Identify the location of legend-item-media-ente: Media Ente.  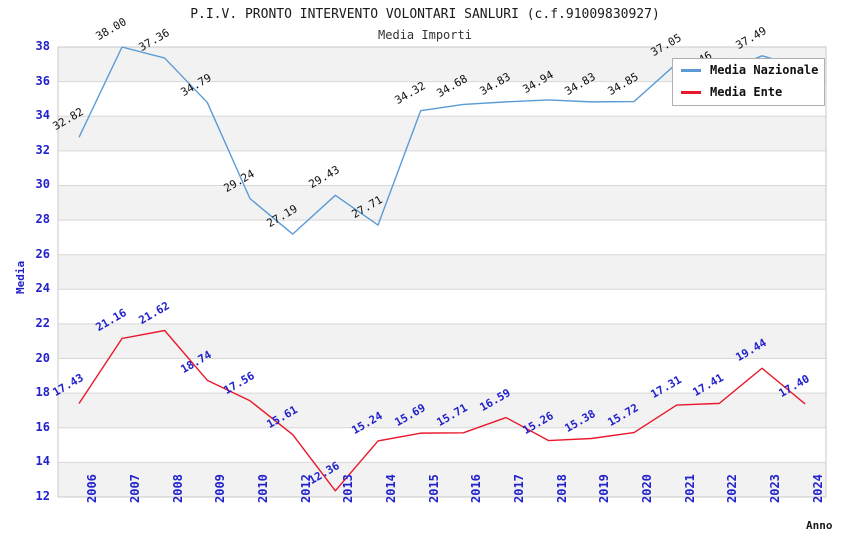
(748, 92).